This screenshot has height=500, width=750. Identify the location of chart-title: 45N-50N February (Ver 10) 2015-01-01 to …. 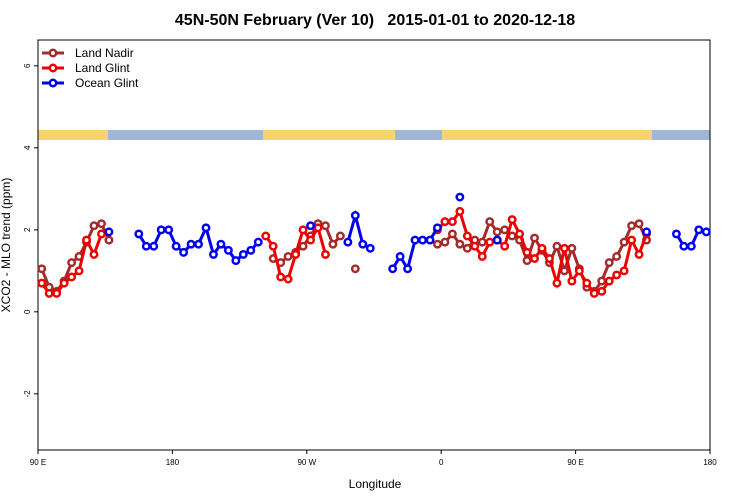
(375, 20).